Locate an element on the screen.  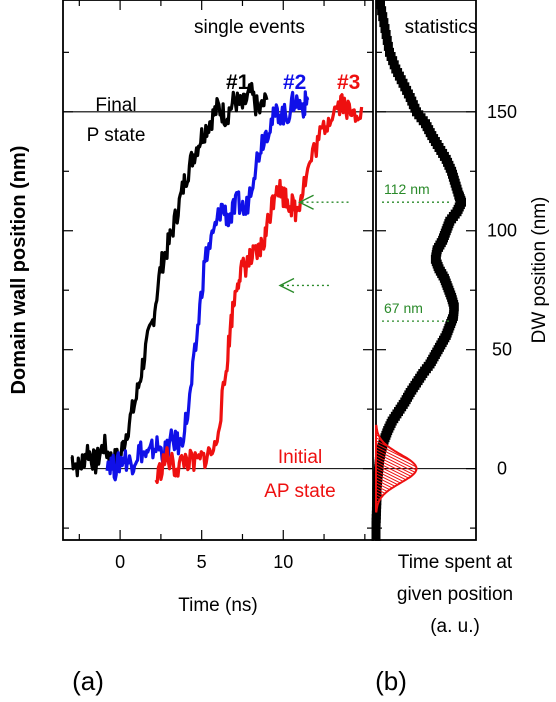
x-tick-label: 0 is located at coordinates (120, 562).